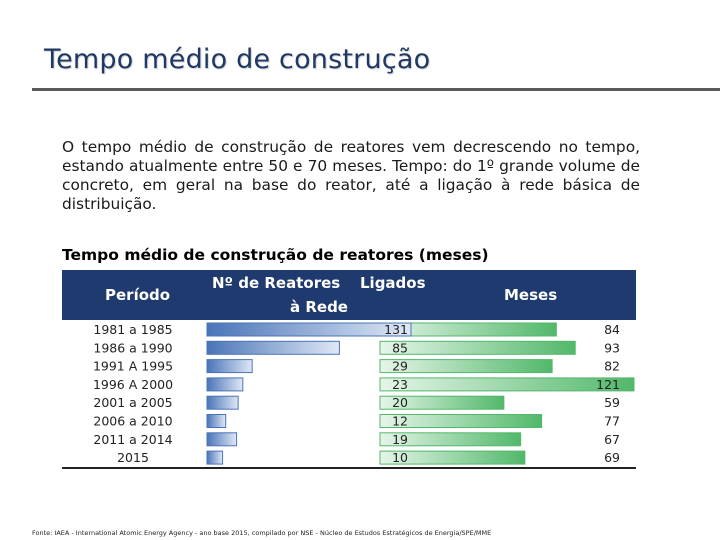 This screenshot has width=720, height=540. I want to click on table-bottom-rule, so click(349, 468).